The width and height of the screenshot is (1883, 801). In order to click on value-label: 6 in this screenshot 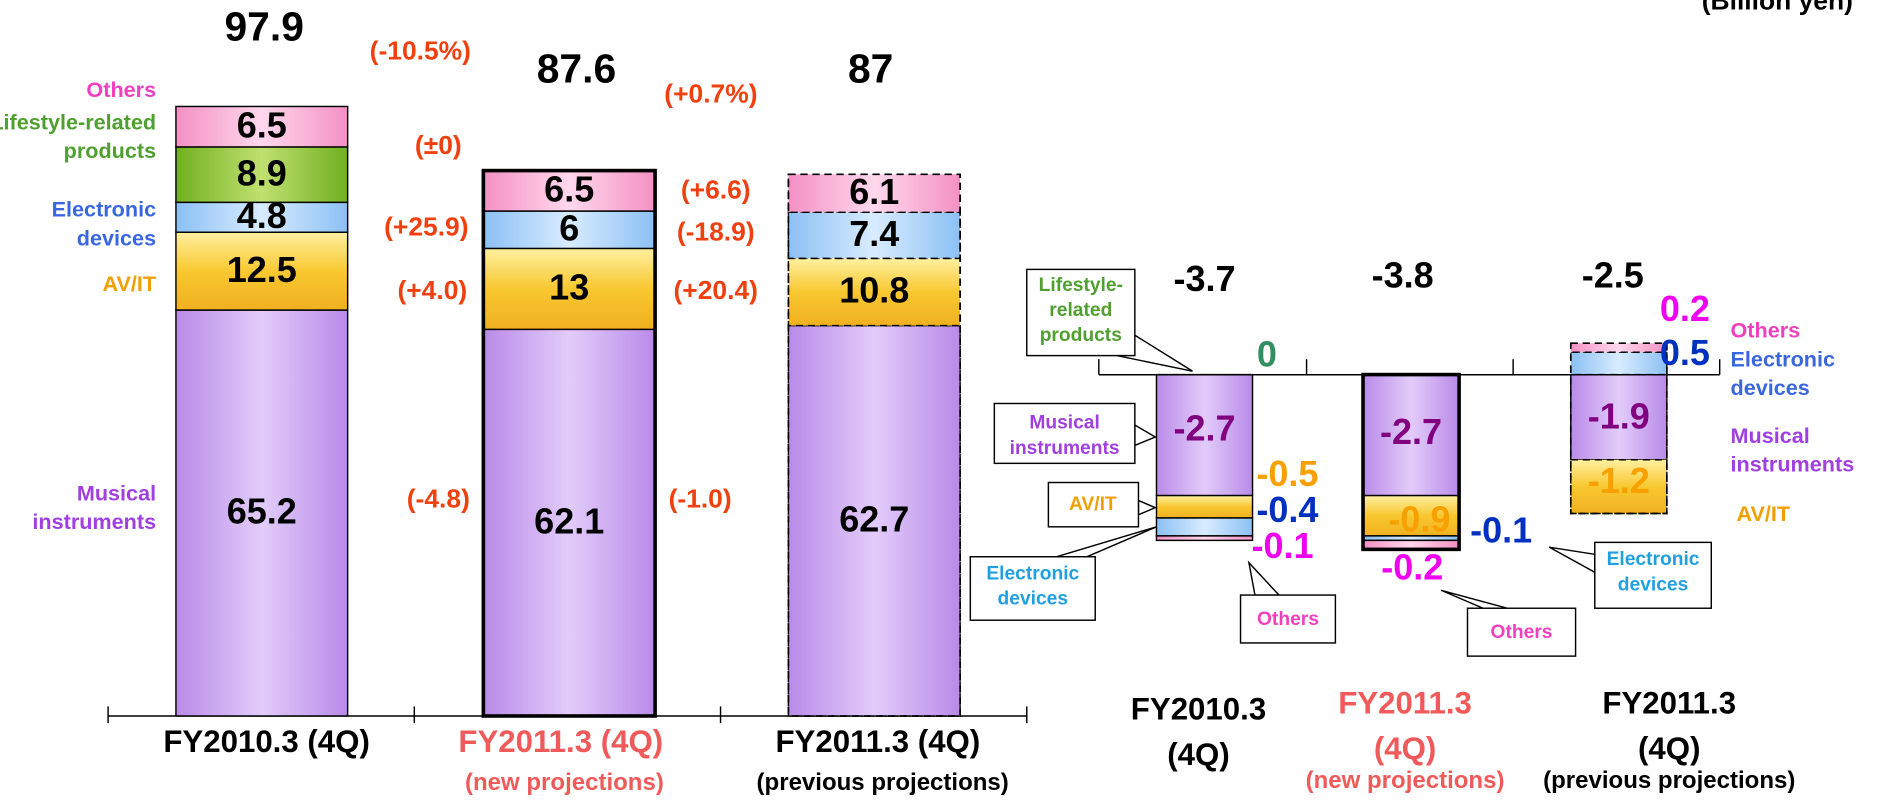, I will do `click(569, 227)`.